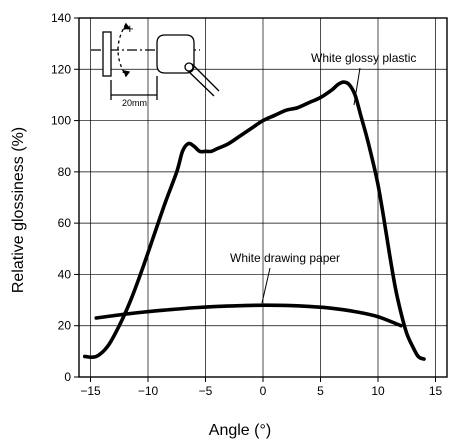  I want to click on y-ticks: 0 20 40 60 80 100 120 140, so click(65, 197).